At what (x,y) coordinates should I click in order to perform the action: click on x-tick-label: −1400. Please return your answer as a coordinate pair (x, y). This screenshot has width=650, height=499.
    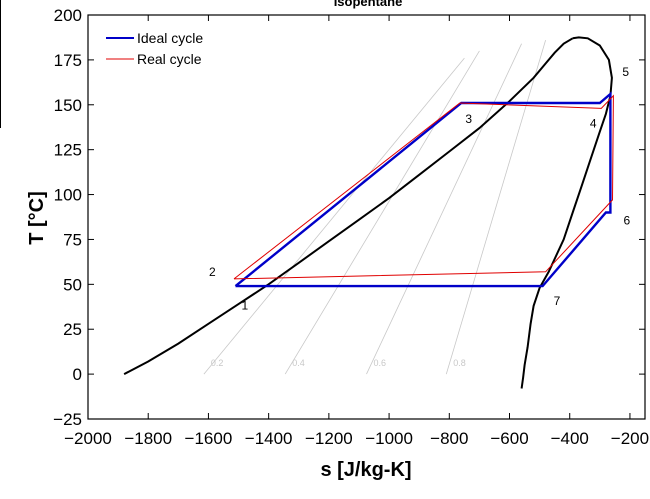
    Looking at the image, I should click on (269, 438).